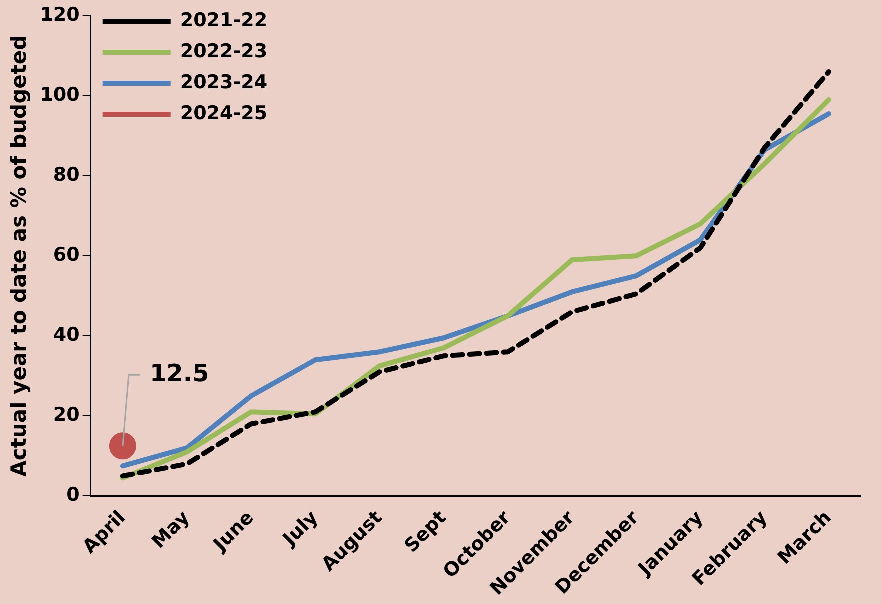  I want to click on y-tick-label: 20, so click(66, 415).